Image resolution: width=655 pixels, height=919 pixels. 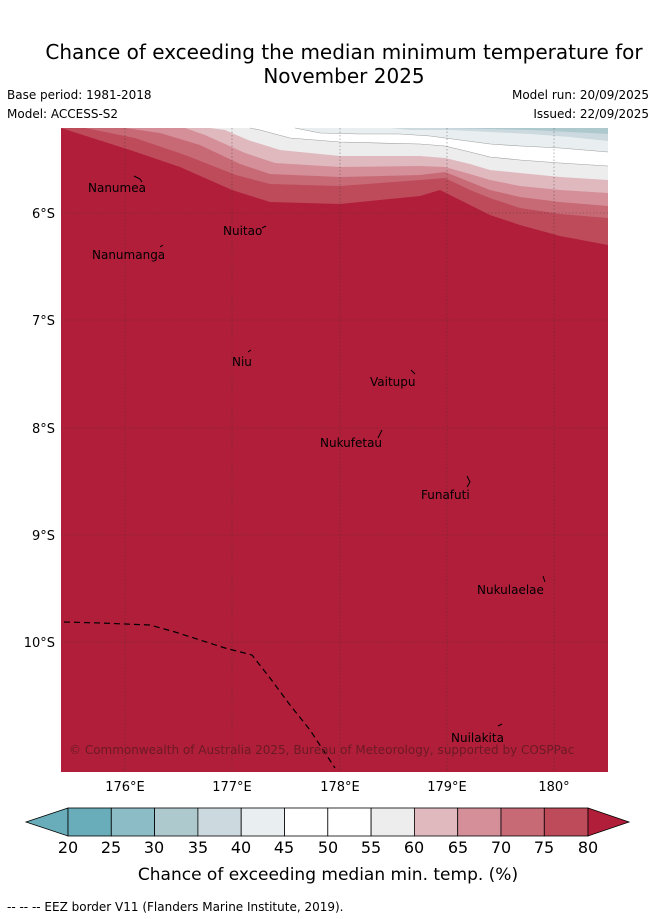 What do you see at coordinates (344, 76) in the screenshot?
I see `title-line-2: November 2025` at bounding box center [344, 76].